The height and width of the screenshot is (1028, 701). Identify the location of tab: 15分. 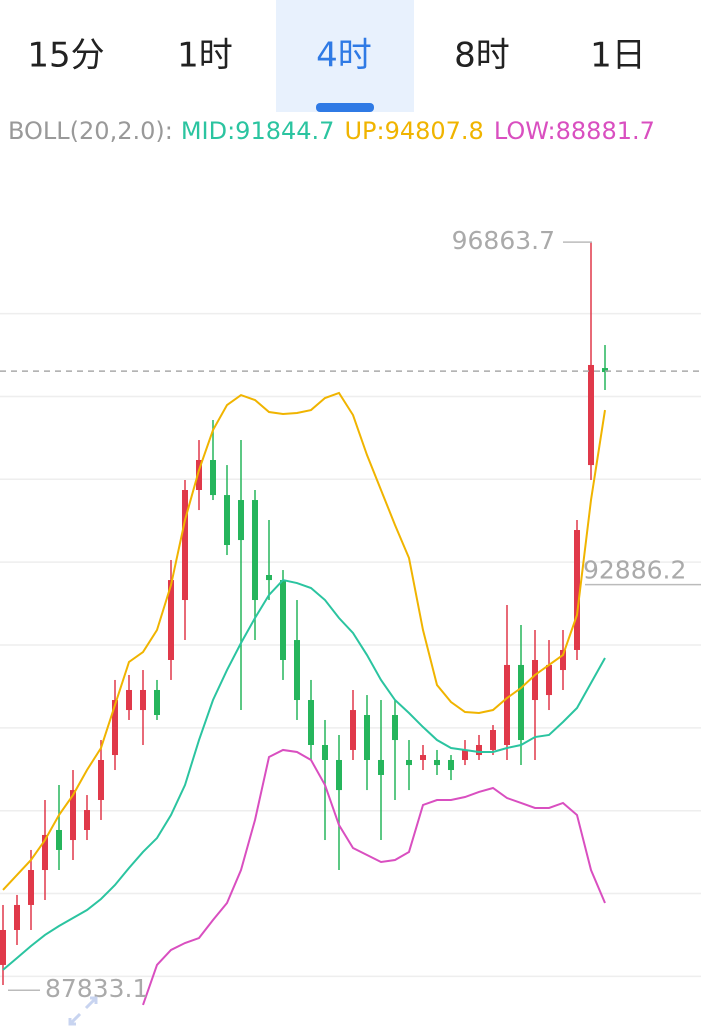
(65, 56).